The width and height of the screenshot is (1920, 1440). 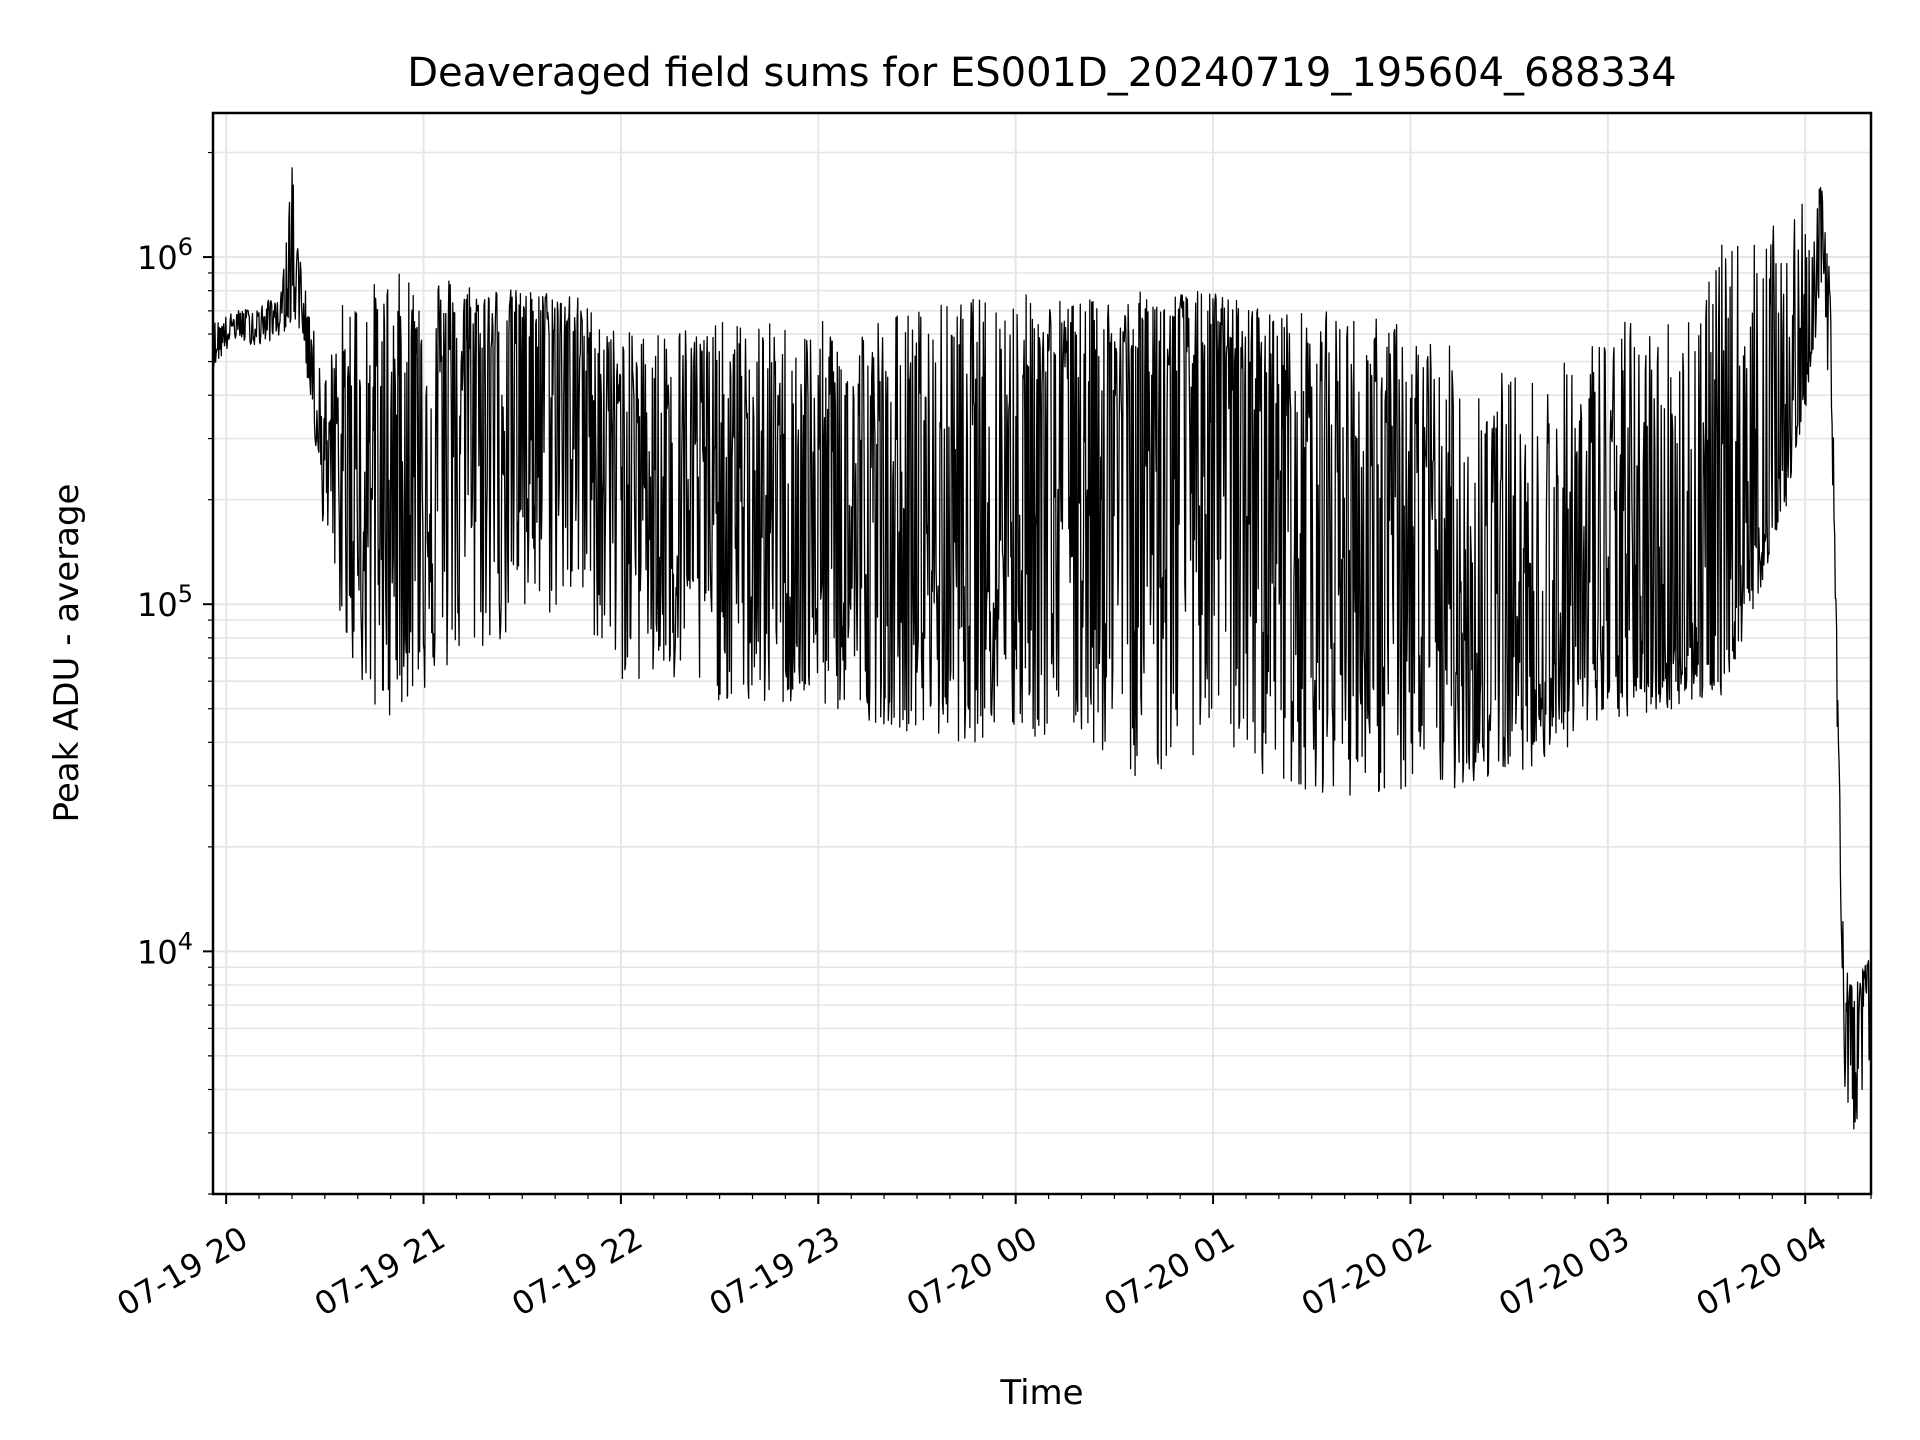 What do you see at coordinates (165, 949) in the screenshot?
I see `y-tick-label: 10⁴` at bounding box center [165, 949].